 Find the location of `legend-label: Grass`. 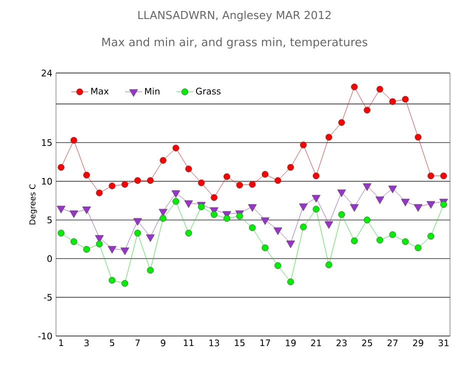

legend-label: Grass is located at coordinates (208, 91).